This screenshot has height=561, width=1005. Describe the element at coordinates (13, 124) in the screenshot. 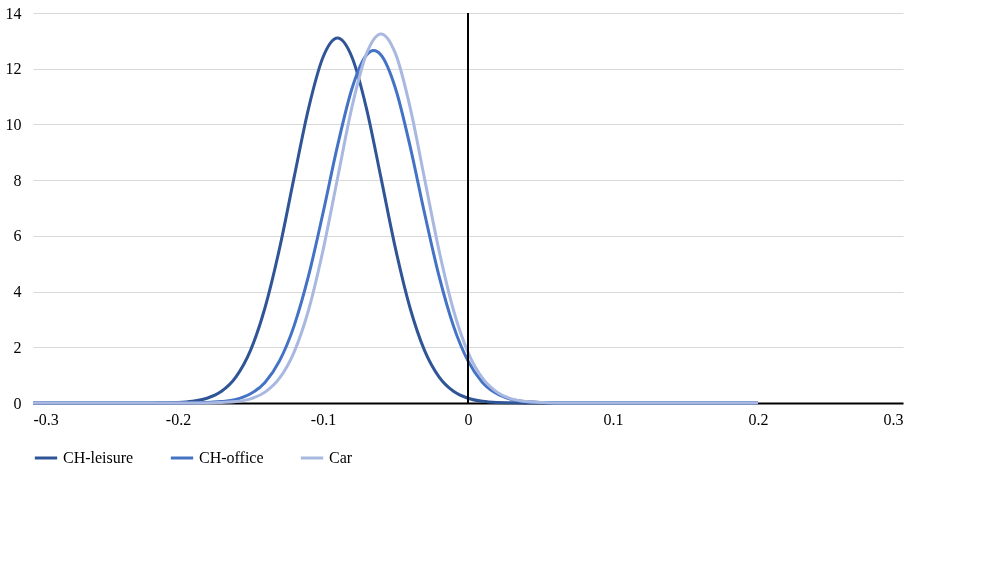

I see `y-tick-label: 10` at that location.